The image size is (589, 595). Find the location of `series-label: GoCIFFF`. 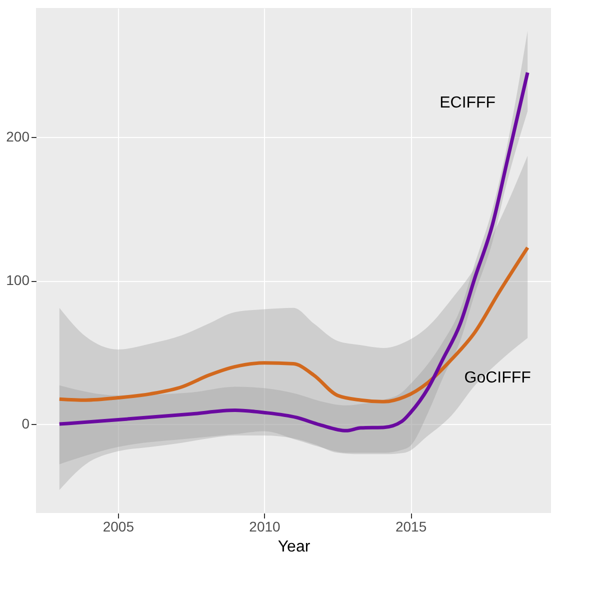

series-label: GoCIFFF is located at coordinates (498, 378).